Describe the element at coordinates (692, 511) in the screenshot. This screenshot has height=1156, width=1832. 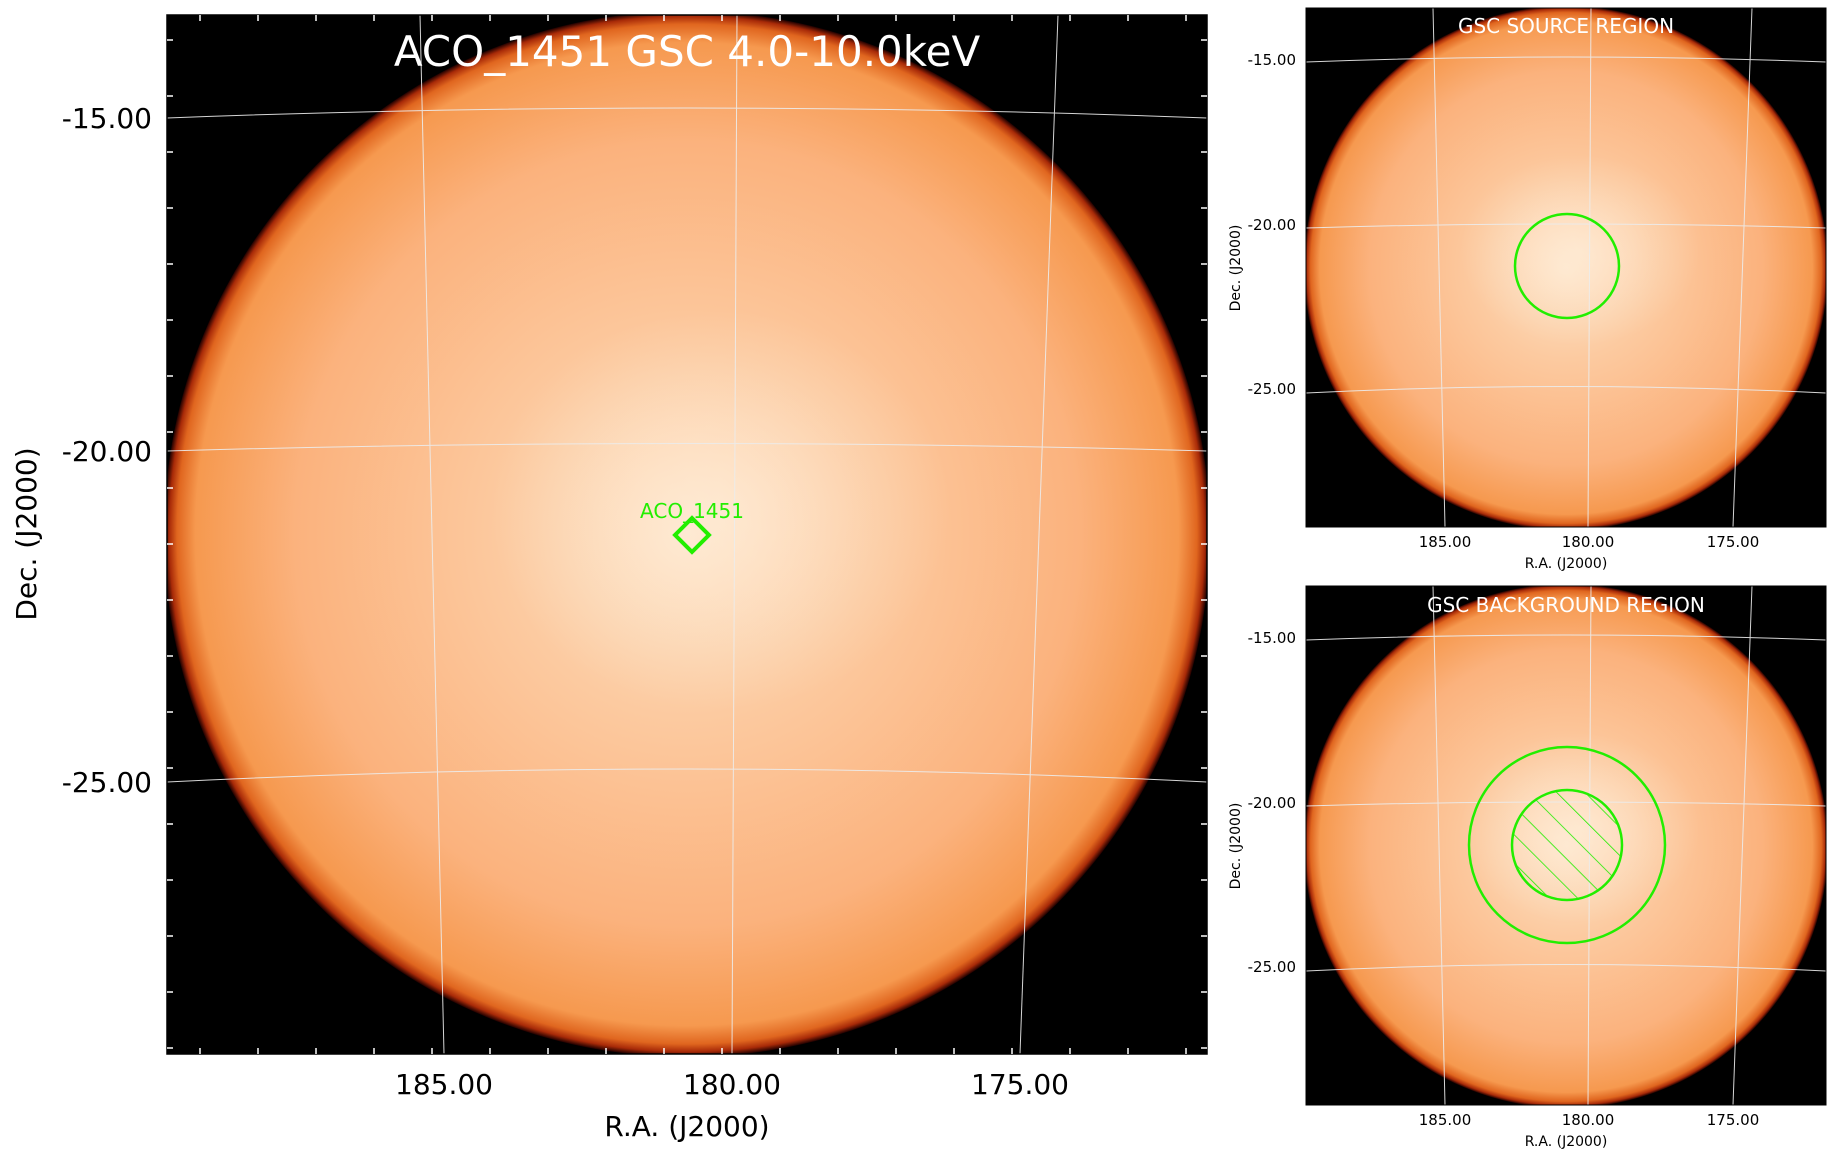
I see `source-label: ACO_1451` at that location.